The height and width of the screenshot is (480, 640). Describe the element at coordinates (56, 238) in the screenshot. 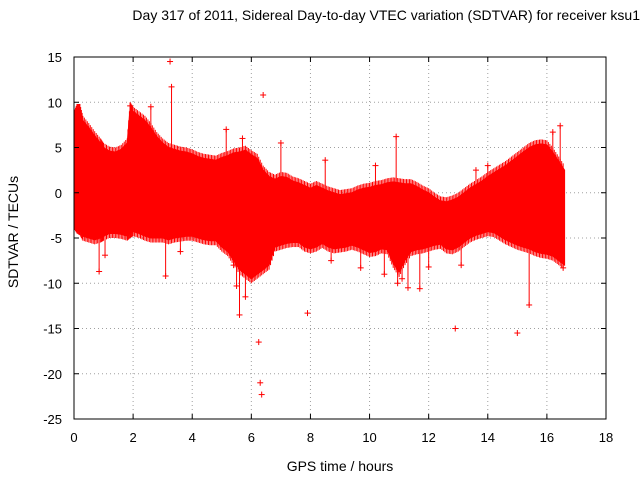

I see `y-tick-label: -5` at that location.